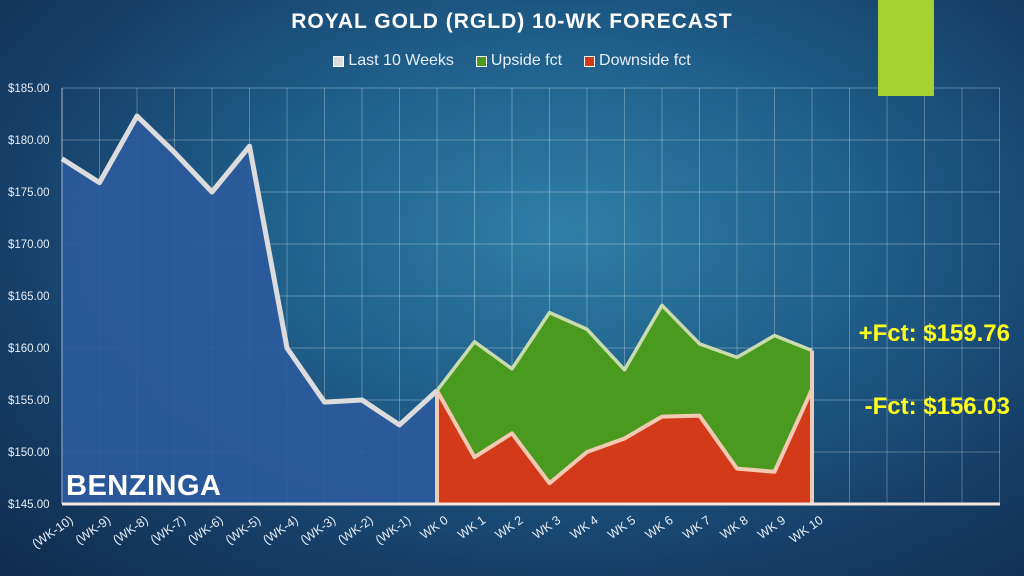 This screenshot has height=576, width=1024. What do you see at coordinates (29, 453) in the screenshot?
I see `y-tick-label: $150.00` at bounding box center [29, 453].